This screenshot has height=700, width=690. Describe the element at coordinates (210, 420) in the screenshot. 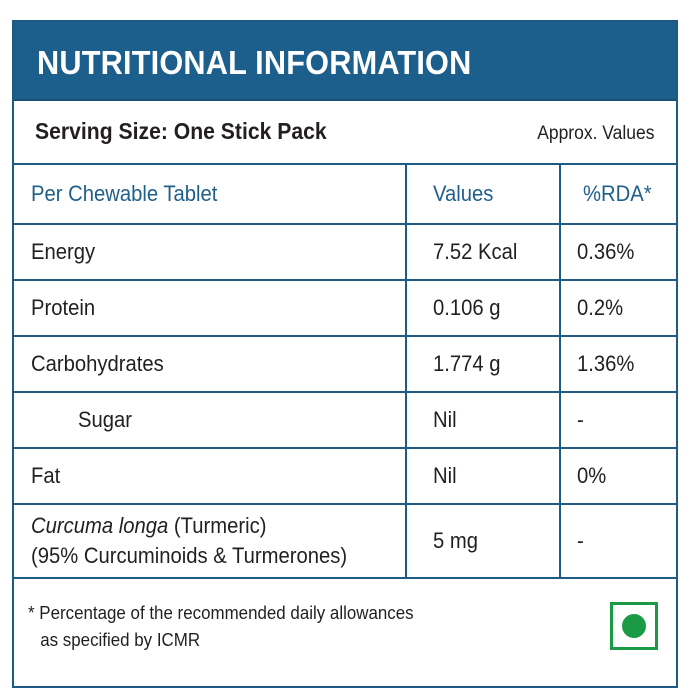

I see `nutrient-name: Sugar` at that location.